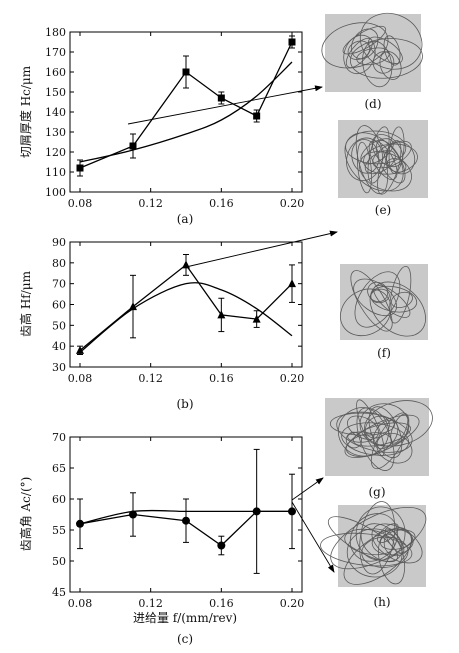  Describe the element at coordinates (59, 530) in the screenshot. I see `y-tick-label: 55` at that location.